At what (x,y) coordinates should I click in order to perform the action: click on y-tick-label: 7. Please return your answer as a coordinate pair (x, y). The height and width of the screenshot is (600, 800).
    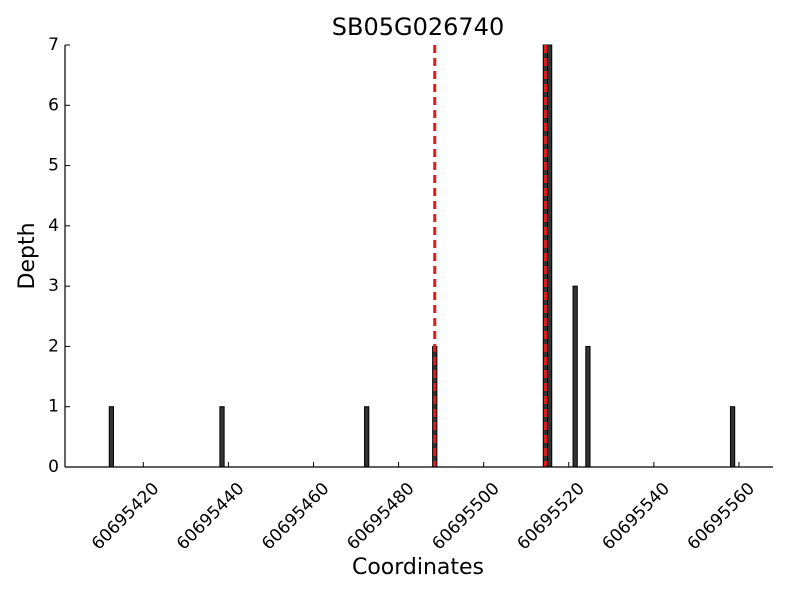
    Looking at the image, I should click on (53, 45).